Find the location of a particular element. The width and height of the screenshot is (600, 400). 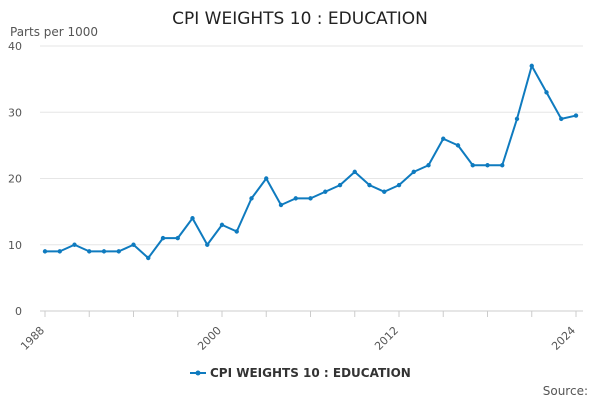

y-tick-label: 20 is located at coordinates (15, 179).